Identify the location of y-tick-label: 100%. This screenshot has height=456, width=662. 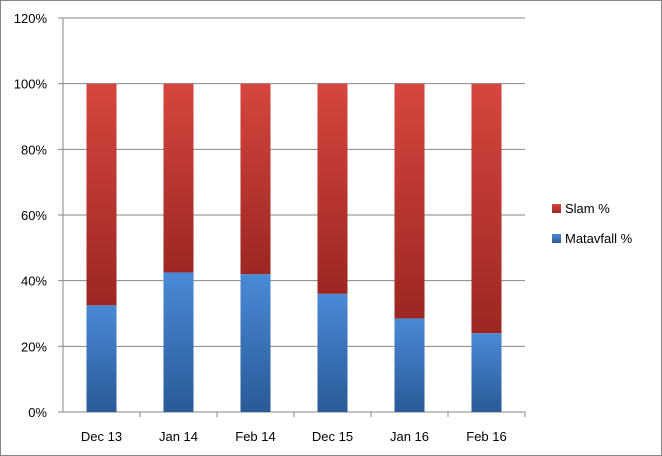
(31, 84).